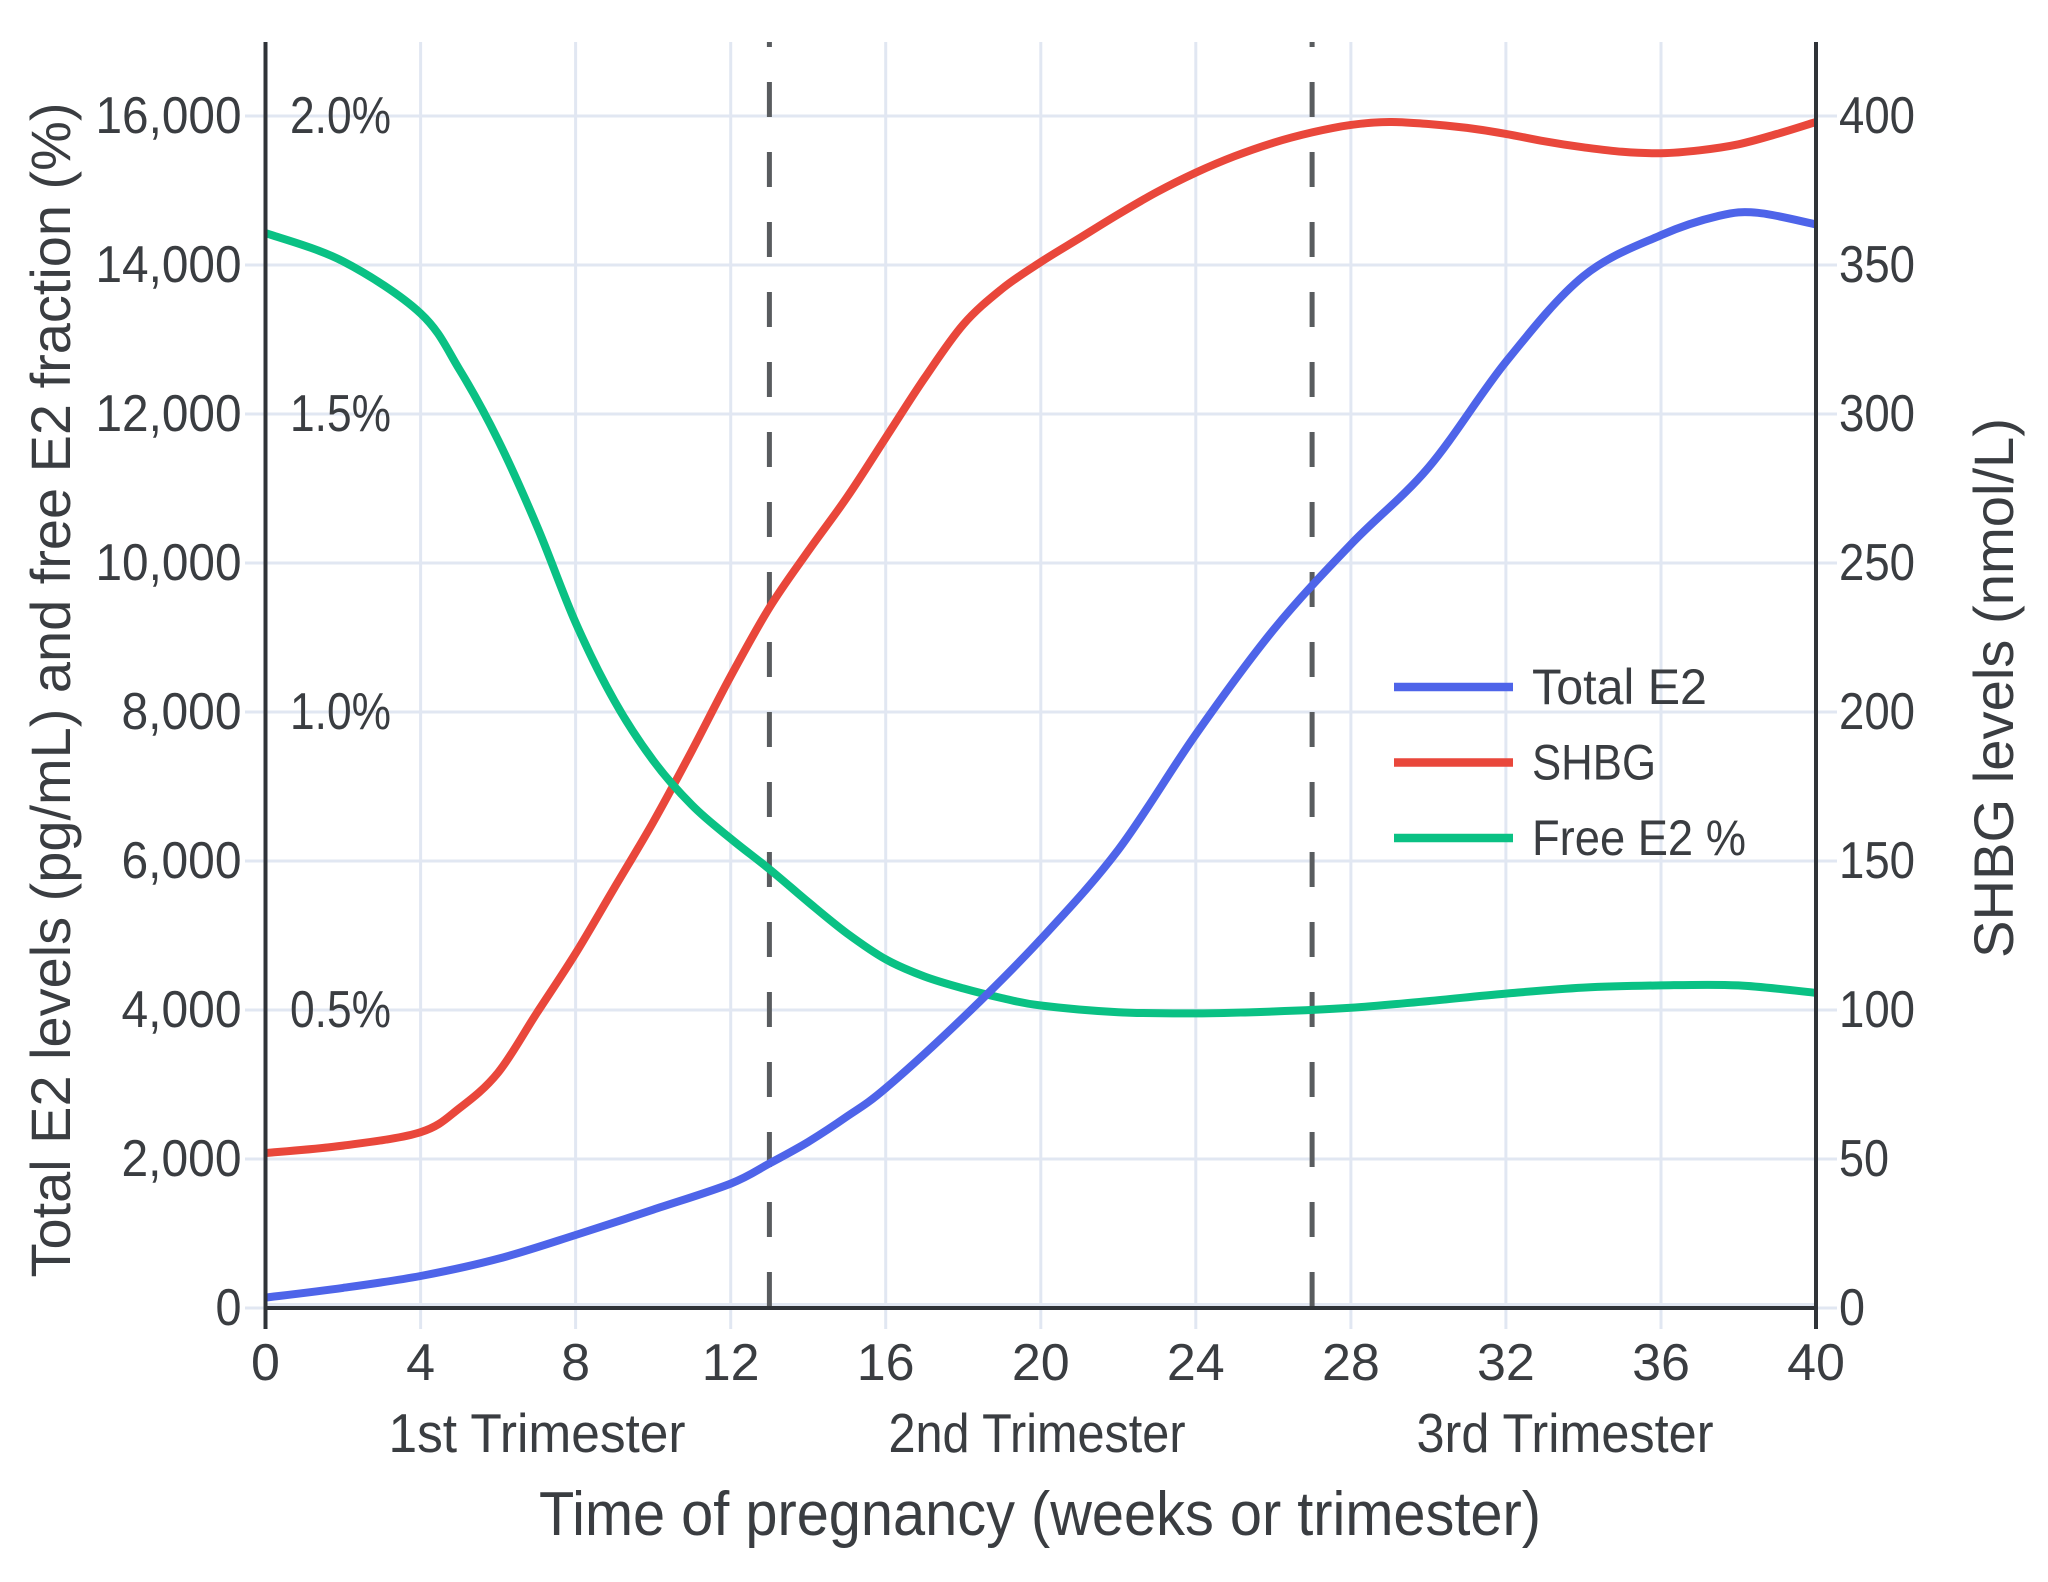 The width and height of the screenshot is (2048, 1582). What do you see at coordinates (182, 712) in the screenshot?
I see `svg-text: 8,000` at bounding box center [182, 712].